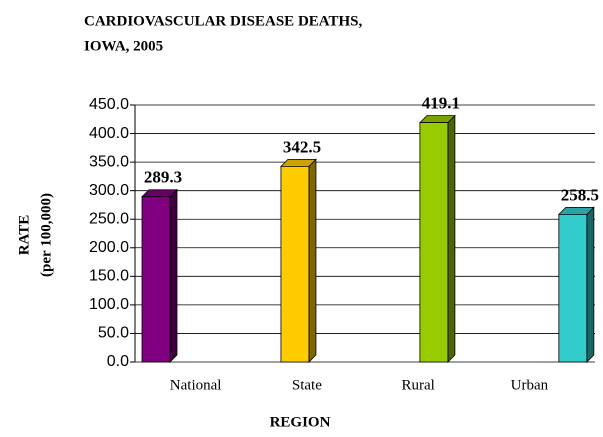  I want to click on x-tick-label: Urban, so click(530, 385).